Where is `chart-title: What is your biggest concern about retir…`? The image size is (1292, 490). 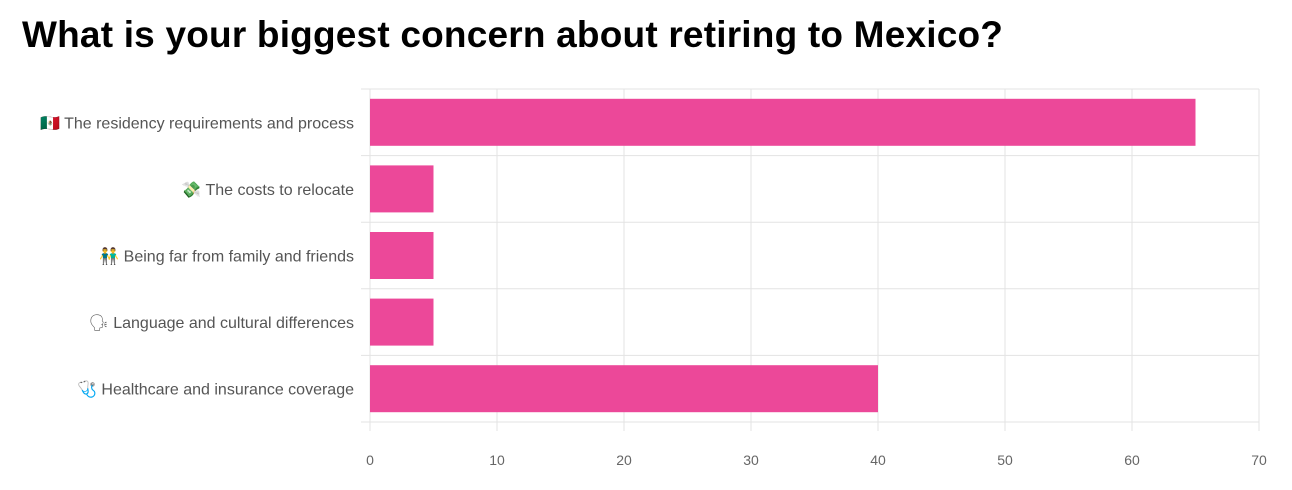
chart-title: What is your biggest concern about retir… is located at coordinates (513, 34).